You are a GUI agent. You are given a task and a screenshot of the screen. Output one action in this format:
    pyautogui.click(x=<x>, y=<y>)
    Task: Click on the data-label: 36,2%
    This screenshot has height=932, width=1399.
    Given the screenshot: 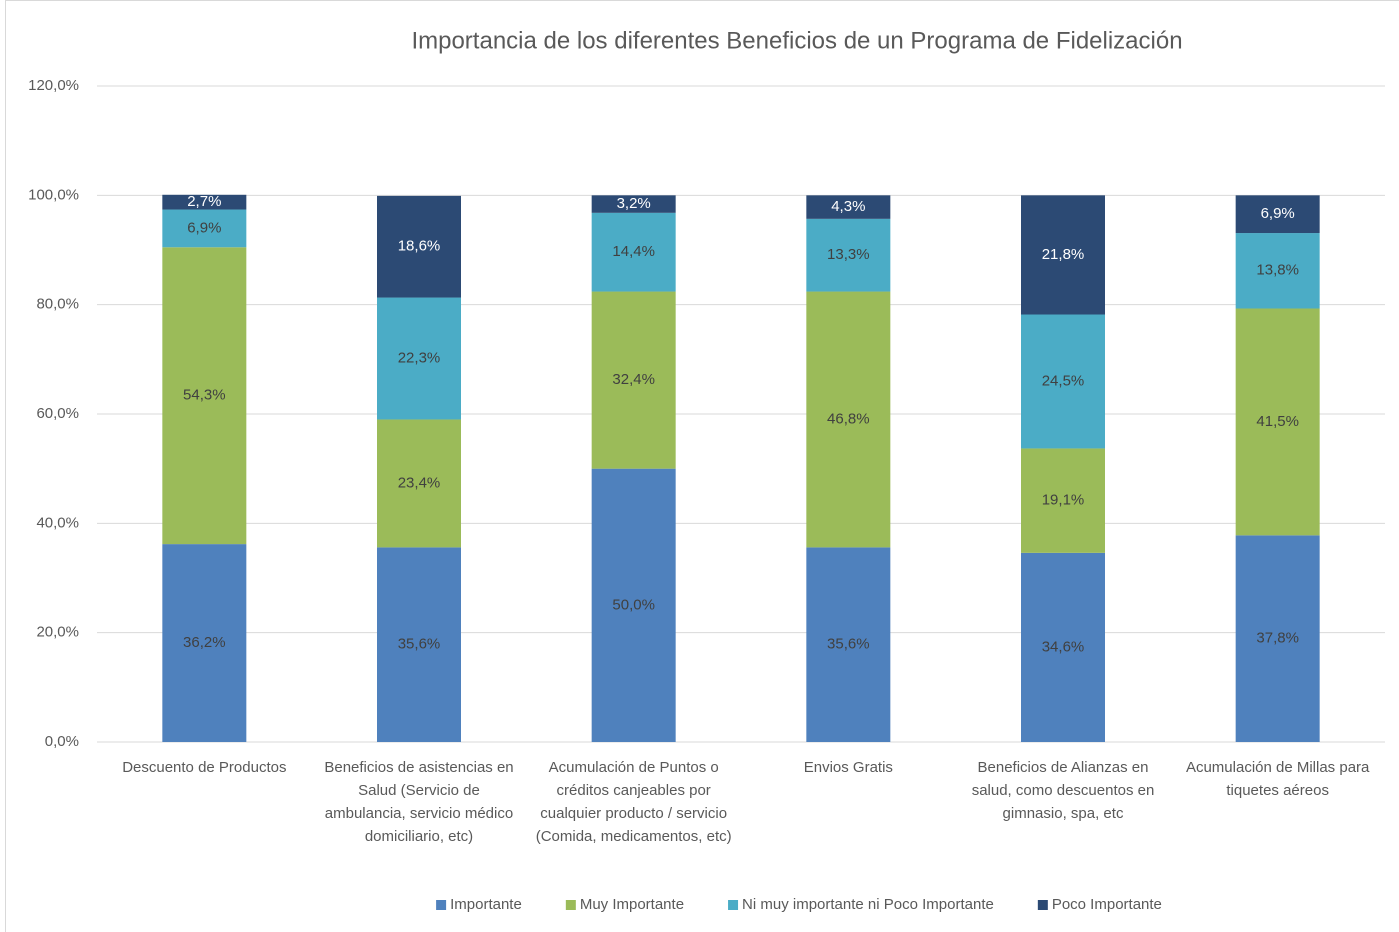 What is the action you would take?
    pyautogui.click(x=204, y=642)
    